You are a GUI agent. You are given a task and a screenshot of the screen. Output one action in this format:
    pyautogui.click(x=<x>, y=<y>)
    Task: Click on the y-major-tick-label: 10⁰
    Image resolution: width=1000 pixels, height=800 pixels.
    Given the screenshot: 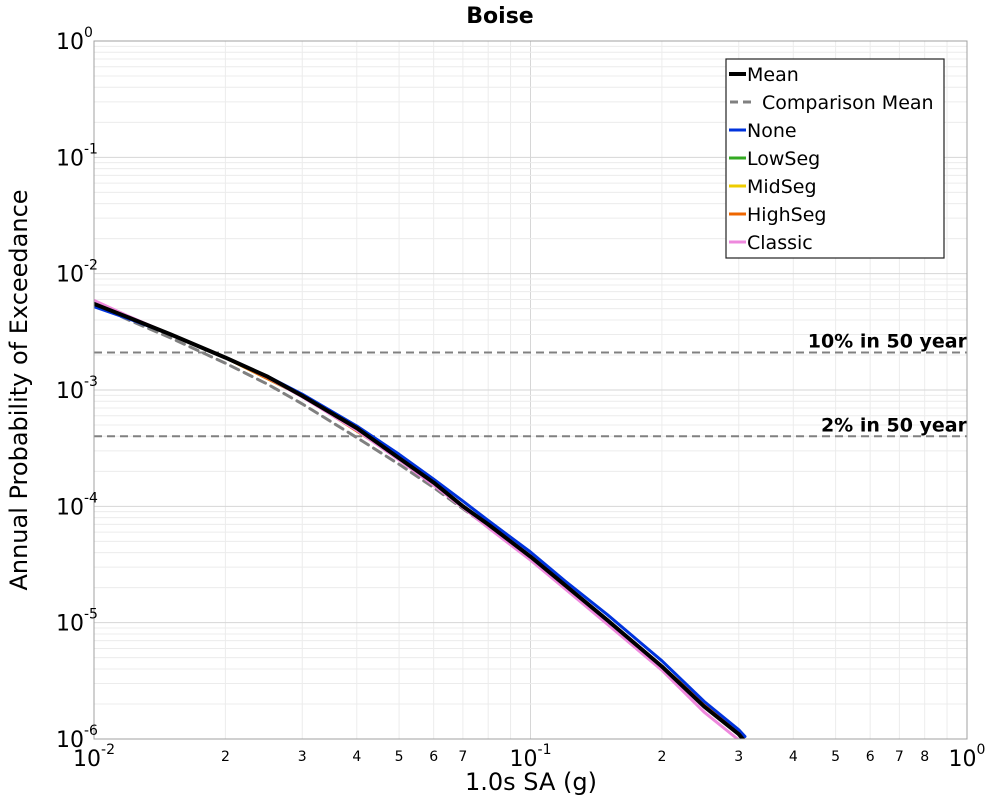 What is the action you would take?
    pyautogui.click(x=74, y=40)
    